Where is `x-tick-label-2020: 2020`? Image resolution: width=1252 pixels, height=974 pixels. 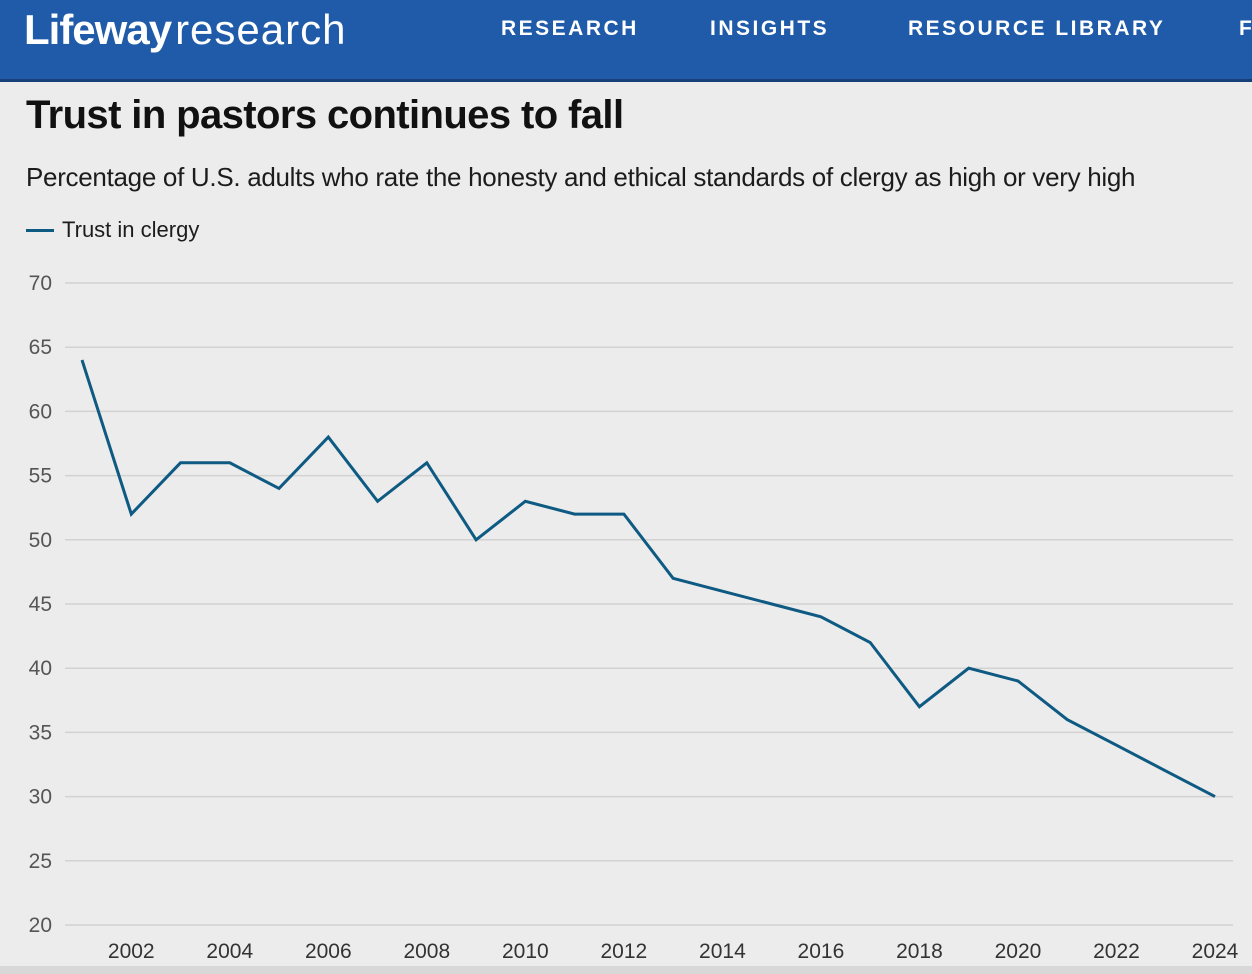
x-tick-label-2020: 2020 is located at coordinates (1018, 951).